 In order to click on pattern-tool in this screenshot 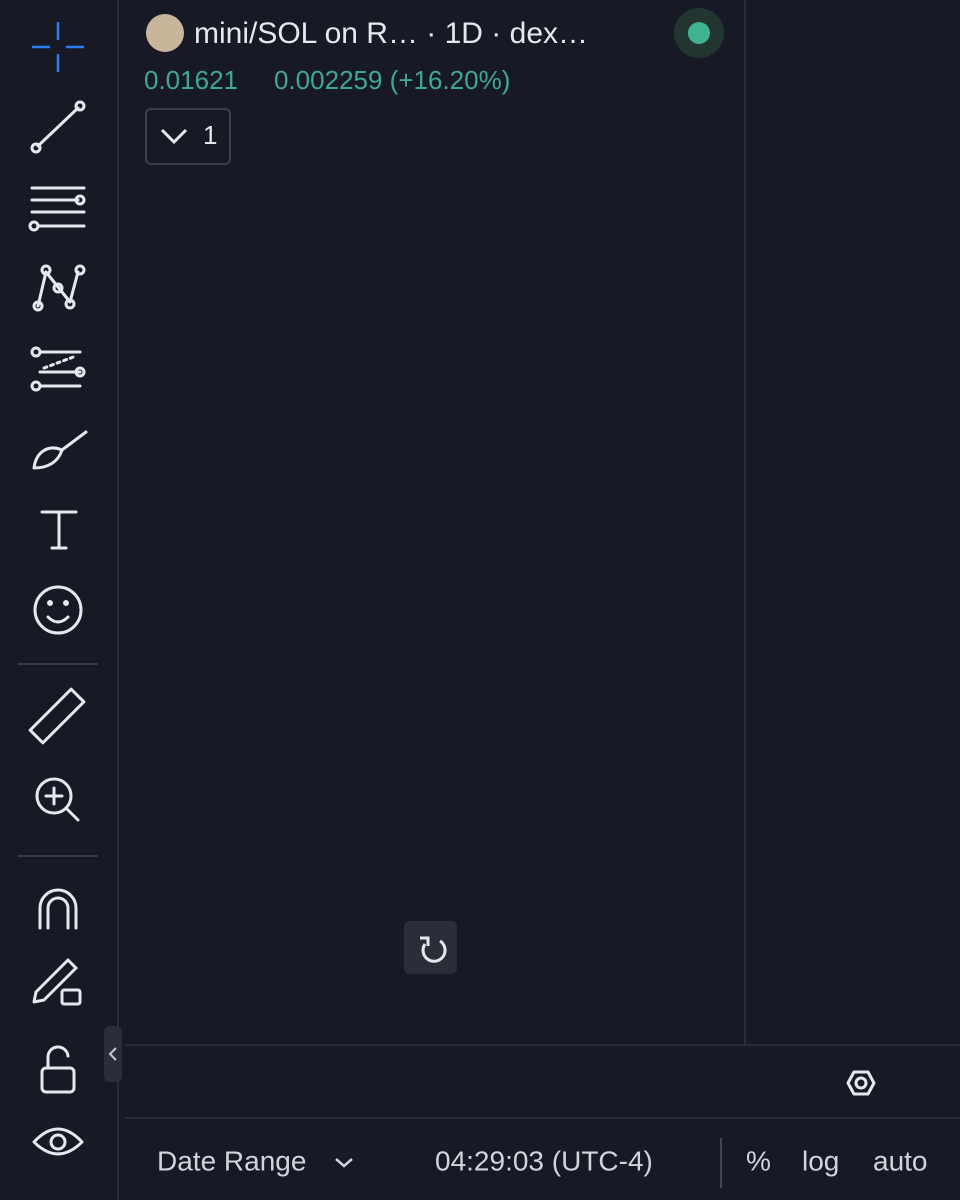, I will do `click(59, 288)`.